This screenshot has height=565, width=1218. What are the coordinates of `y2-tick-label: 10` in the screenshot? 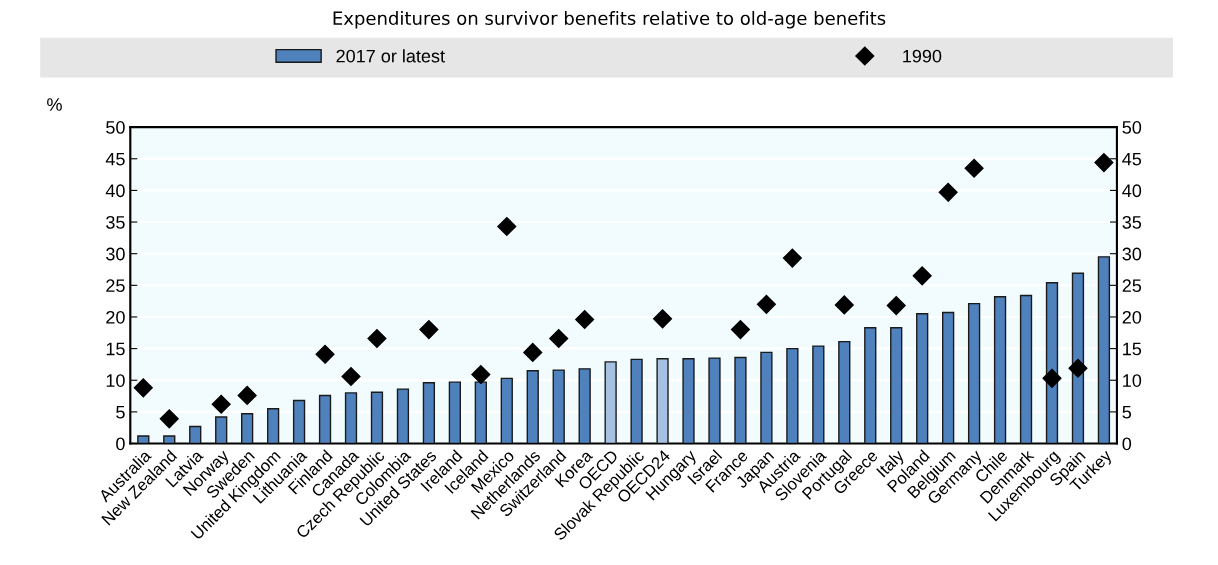 It's located at (1132, 380).